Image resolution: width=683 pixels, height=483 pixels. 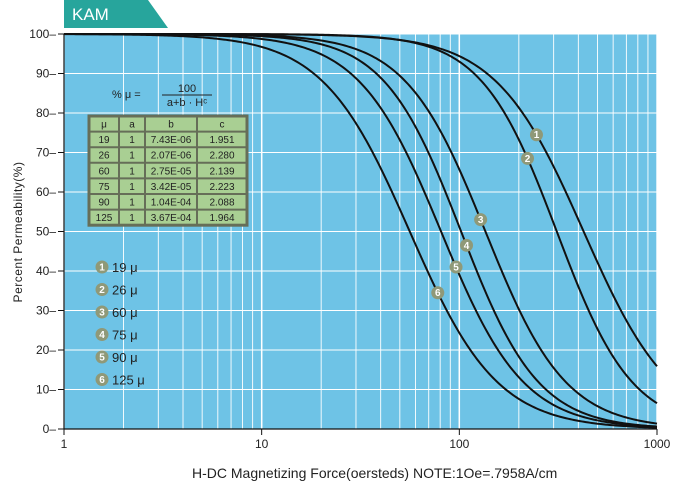 I want to click on x-tick-label: 100, so click(x=459, y=444).